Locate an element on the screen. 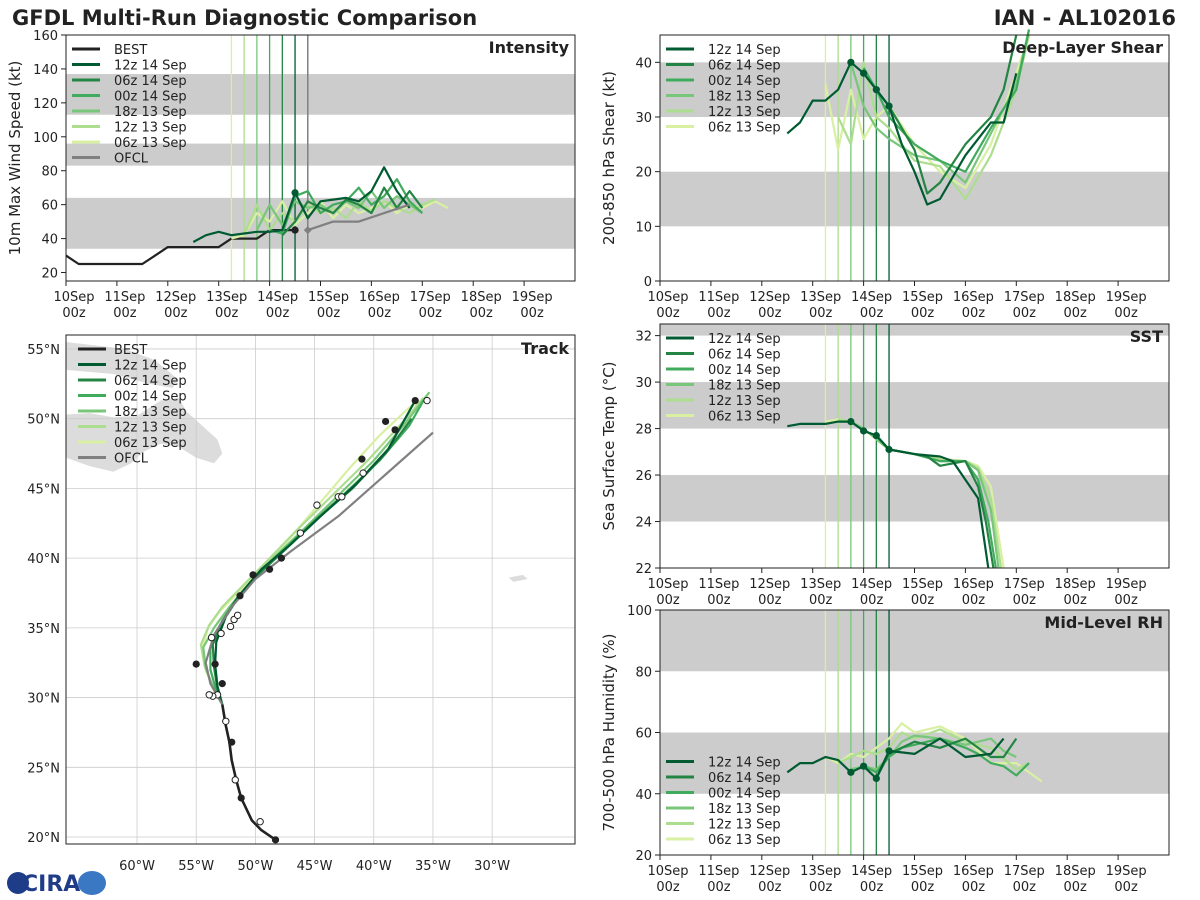  y-tick-label-4: 100 is located at coordinates (45, 138).